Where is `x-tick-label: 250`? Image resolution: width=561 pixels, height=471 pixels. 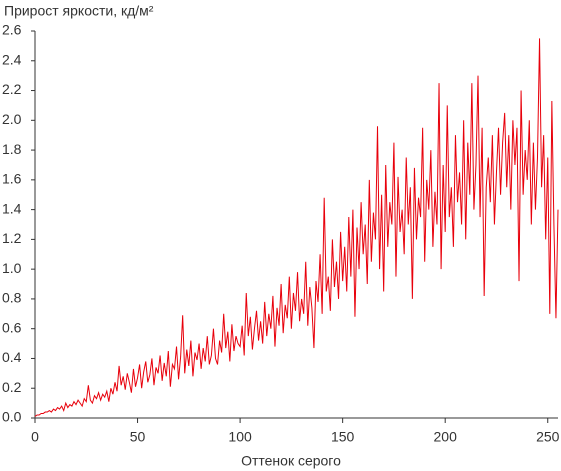
x-tick-label: 250 is located at coordinates (548, 437).